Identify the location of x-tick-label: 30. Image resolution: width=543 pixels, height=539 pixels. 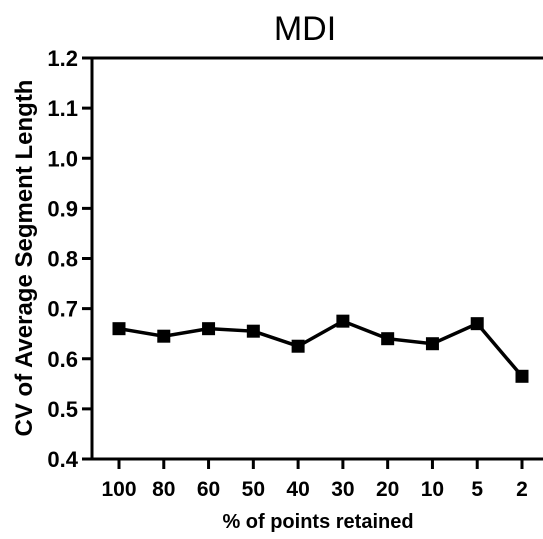
(342, 489).